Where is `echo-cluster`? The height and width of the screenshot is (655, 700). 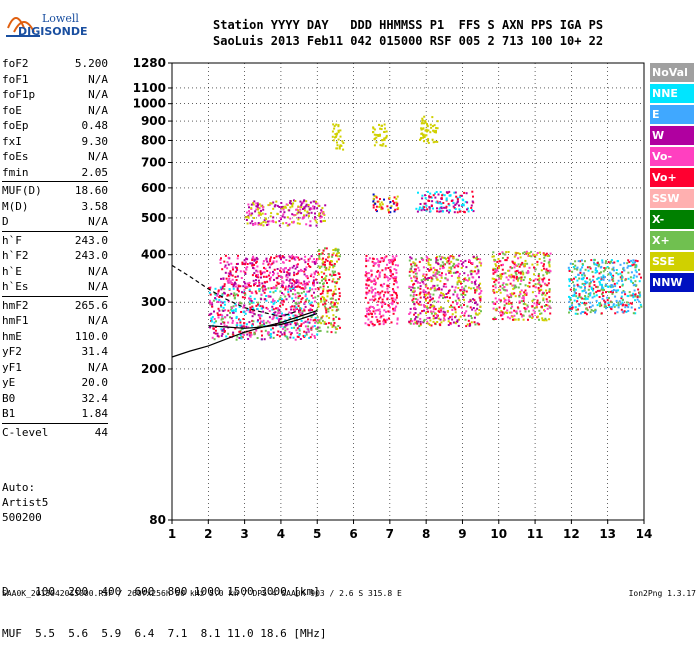
echo-cluster is located at coordinates (429, 129).